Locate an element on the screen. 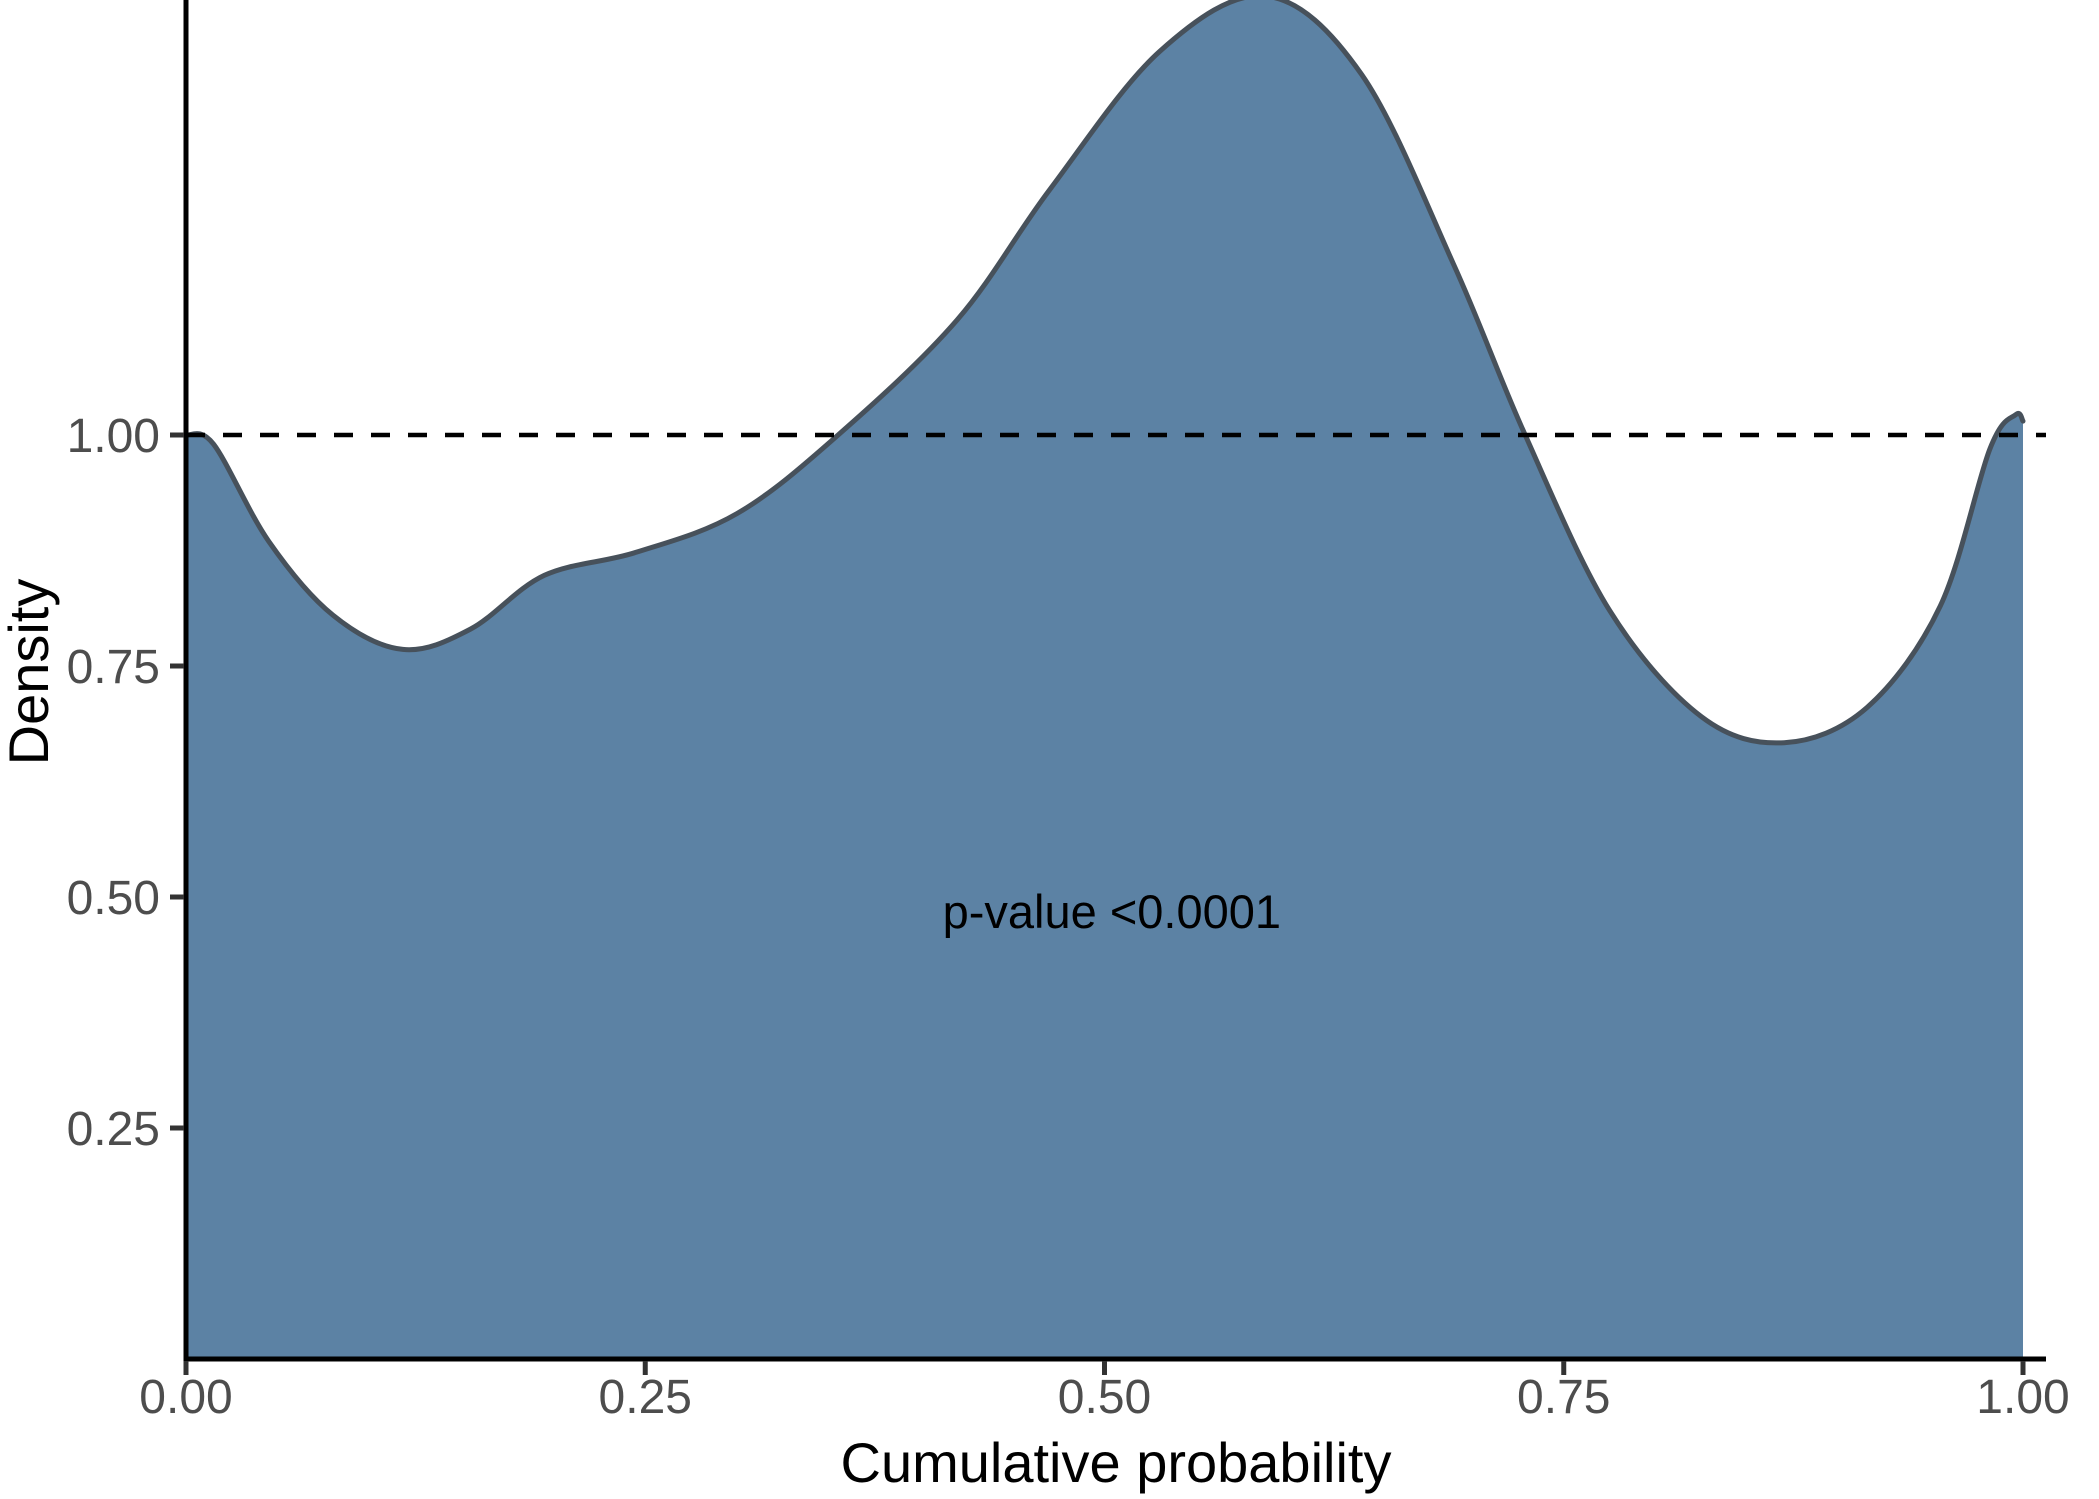 The width and height of the screenshot is (2099, 1499). x-axis-ticks: 0.00 0.25 0.50 0.75 1.00 is located at coordinates (1104, 1392).